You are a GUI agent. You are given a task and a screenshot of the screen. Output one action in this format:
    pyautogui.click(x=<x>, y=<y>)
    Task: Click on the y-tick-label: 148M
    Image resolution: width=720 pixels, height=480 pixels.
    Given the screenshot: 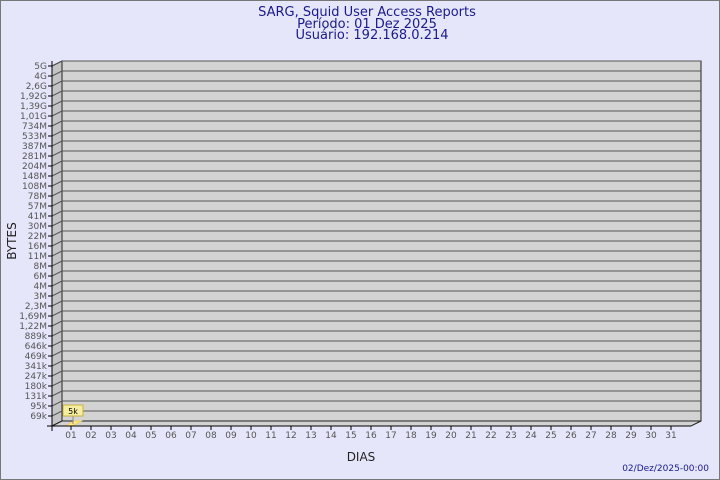 What is the action you would take?
    pyautogui.click(x=34, y=177)
    